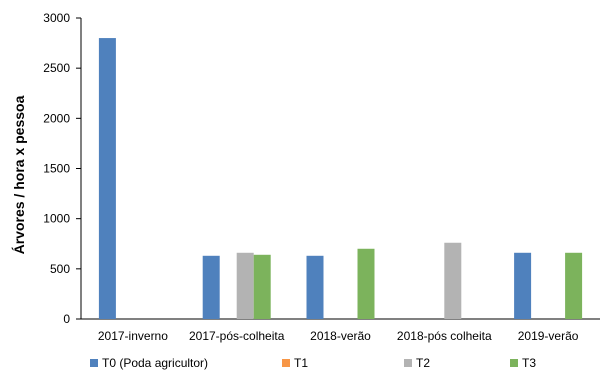 This screenshot has width=613, height=374. What do you see at coordinates (529, 363) in the screenshot?
I see `legend-label-t3: T3` at bounding box center [529, 363].